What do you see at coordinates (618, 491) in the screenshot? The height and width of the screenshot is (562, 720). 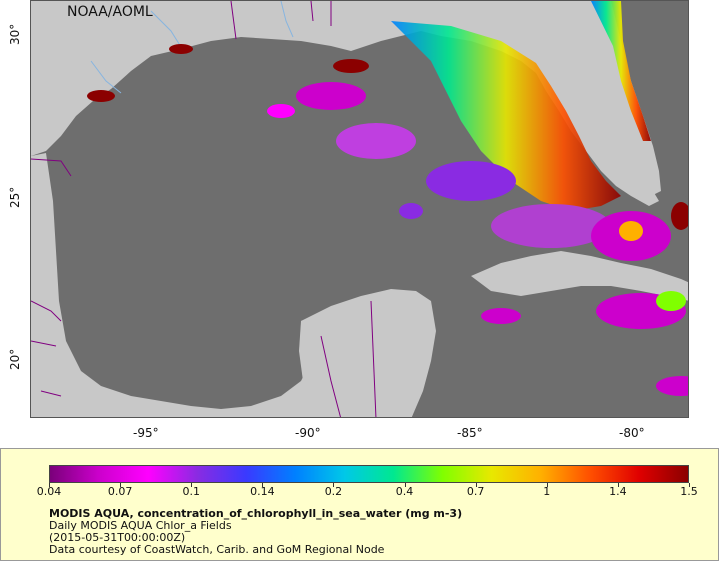 I see `colorbar-tick-label: 1.4` at bounding box center [618, 491].